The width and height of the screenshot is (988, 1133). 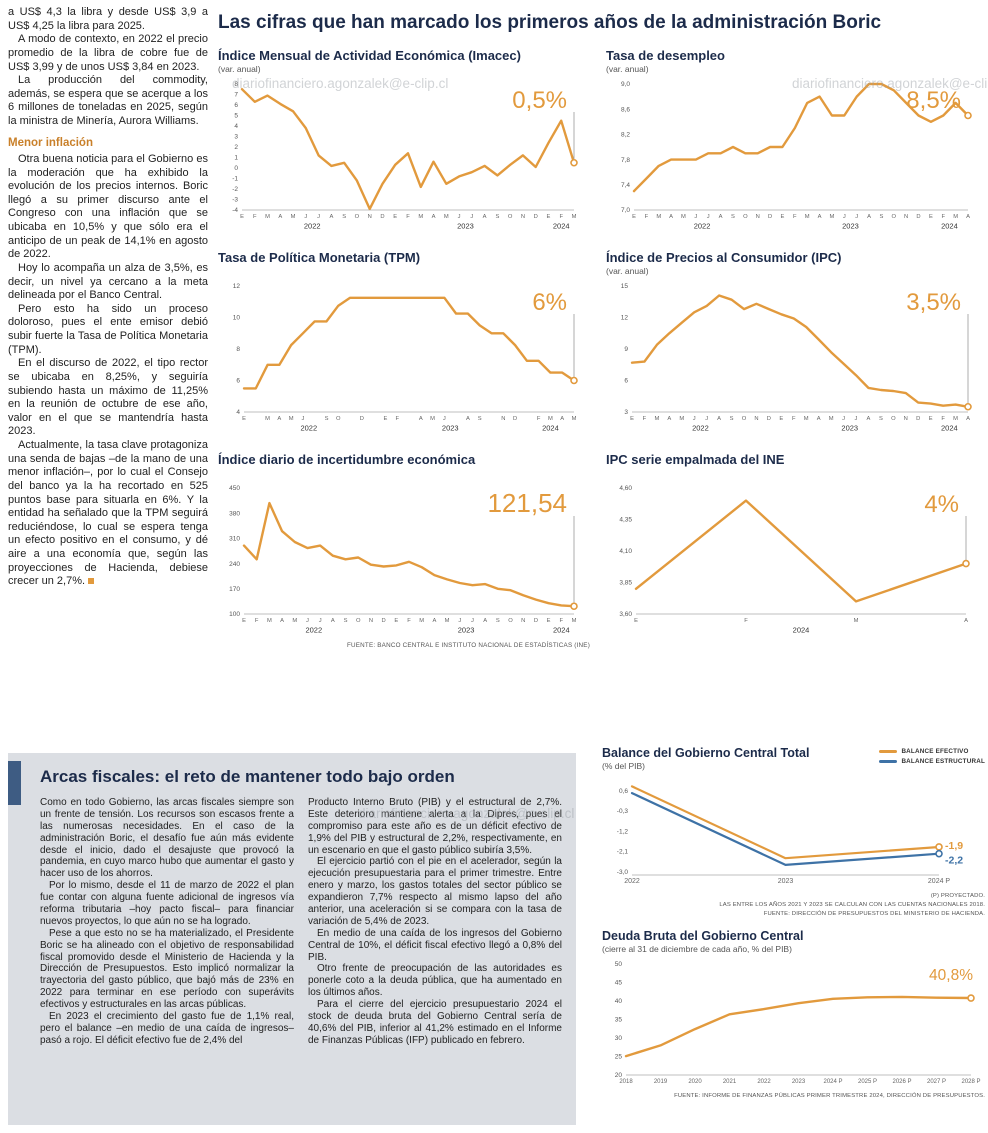 I want to click on svg-text: 8,5%, so click(x=933, y=100).